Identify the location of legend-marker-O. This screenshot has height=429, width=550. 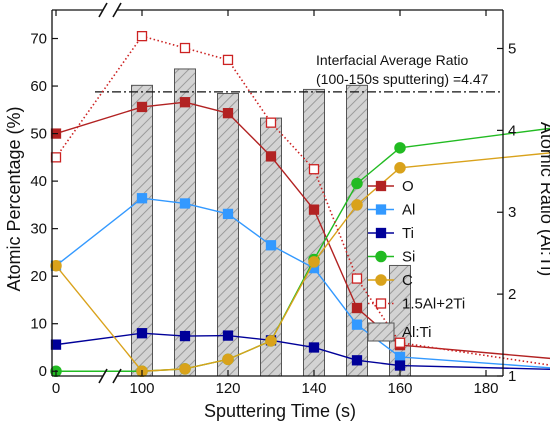
(381, 186).